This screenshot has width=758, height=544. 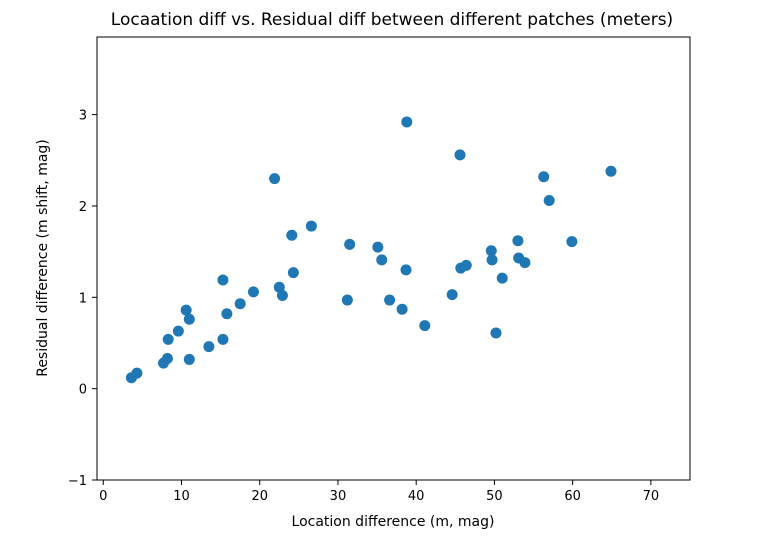 What do you see at coordinates (393, 522) in the screenshot?
I see `x-axis-label: Location difference (m, mag)` at bounding box center [393, 522].